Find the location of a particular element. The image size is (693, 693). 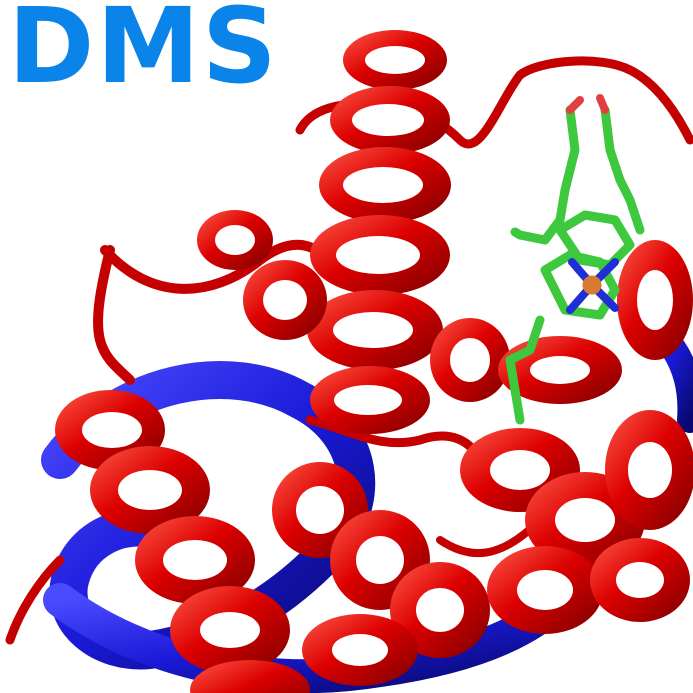

red-helix-bottom-middle is located at coordinates (381, 574).